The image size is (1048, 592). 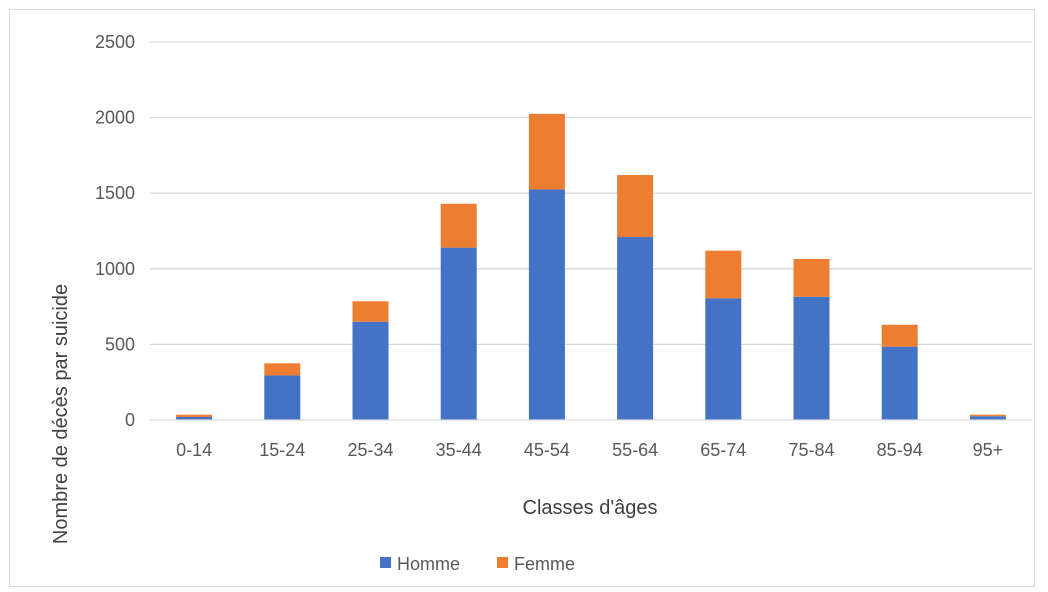 What do you see at coordinates (61, 414) in the screenshot?
I see `y-axis-title: Nombre de décès par suicide` at bounding box center [61, 414].